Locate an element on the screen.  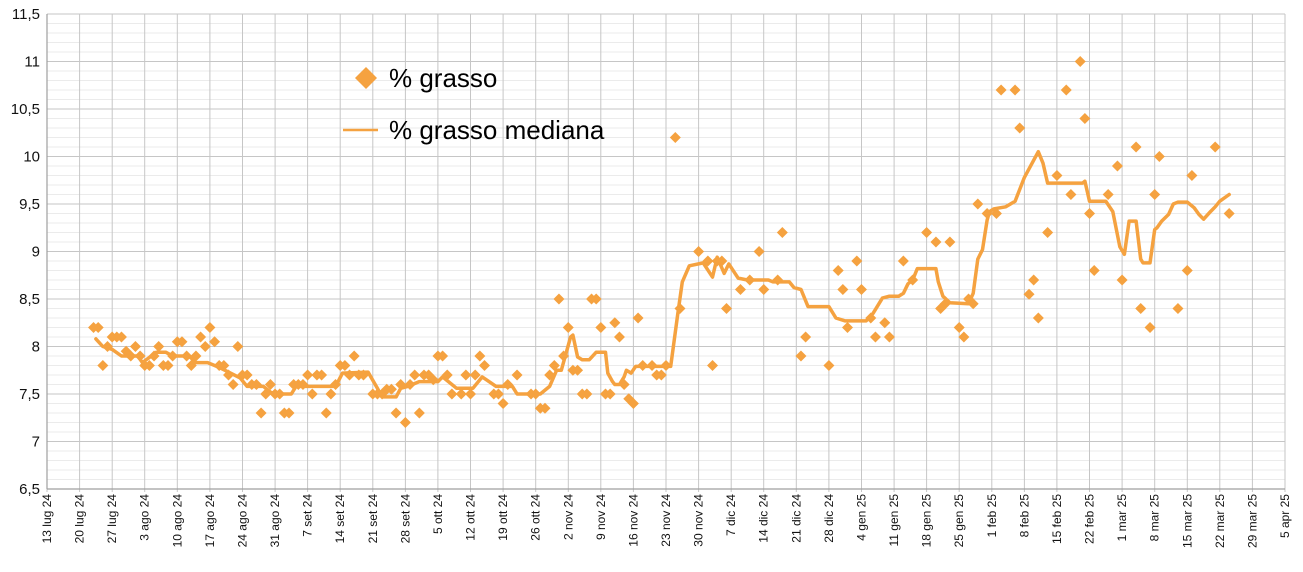
x-tick-label: 14 dic 24 is located at coordinates (764, 518).